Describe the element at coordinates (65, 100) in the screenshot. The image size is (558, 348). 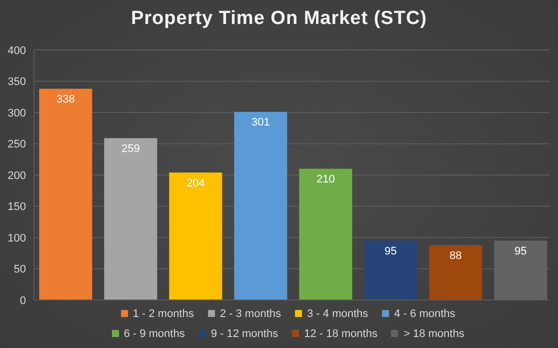
I see `data-label: 338` at that location.